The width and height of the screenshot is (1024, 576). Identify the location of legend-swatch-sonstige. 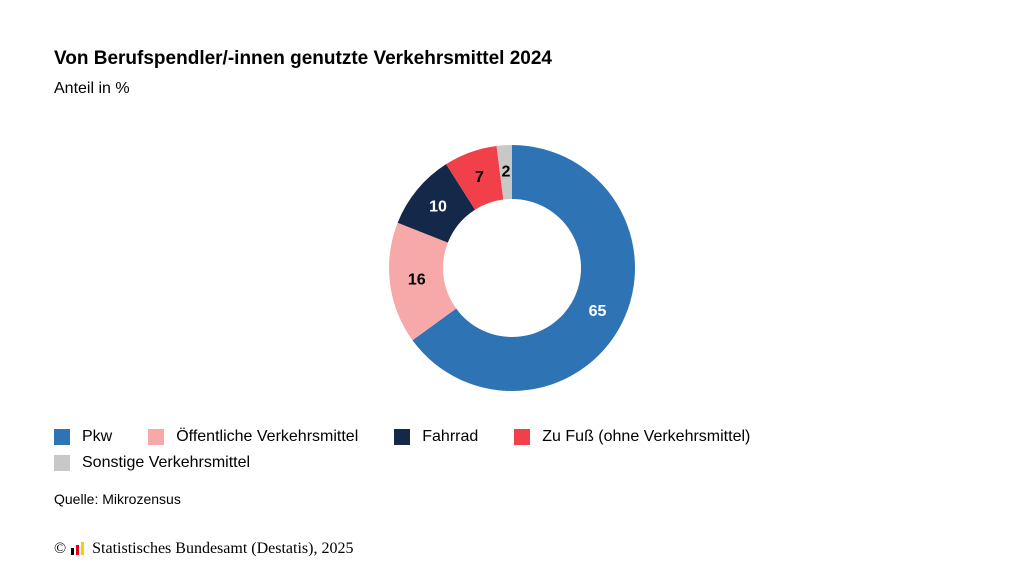
(62, 463).